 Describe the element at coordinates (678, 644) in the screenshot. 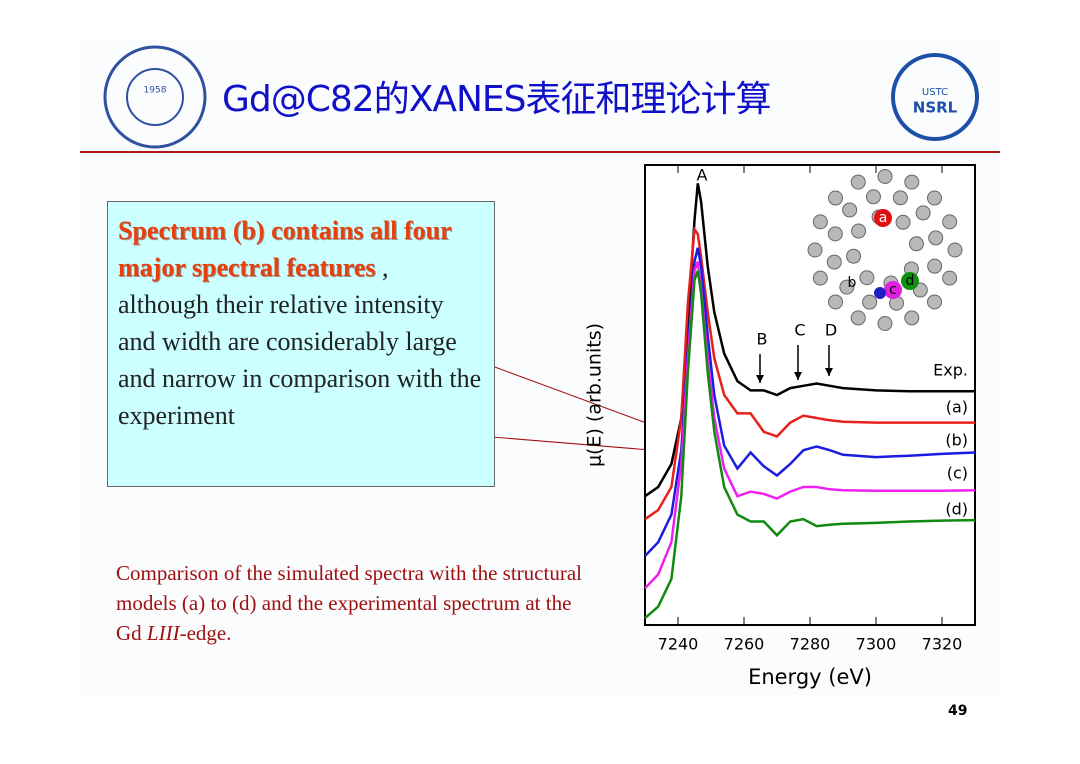

I see `x-tick-label: 7240` at that location.